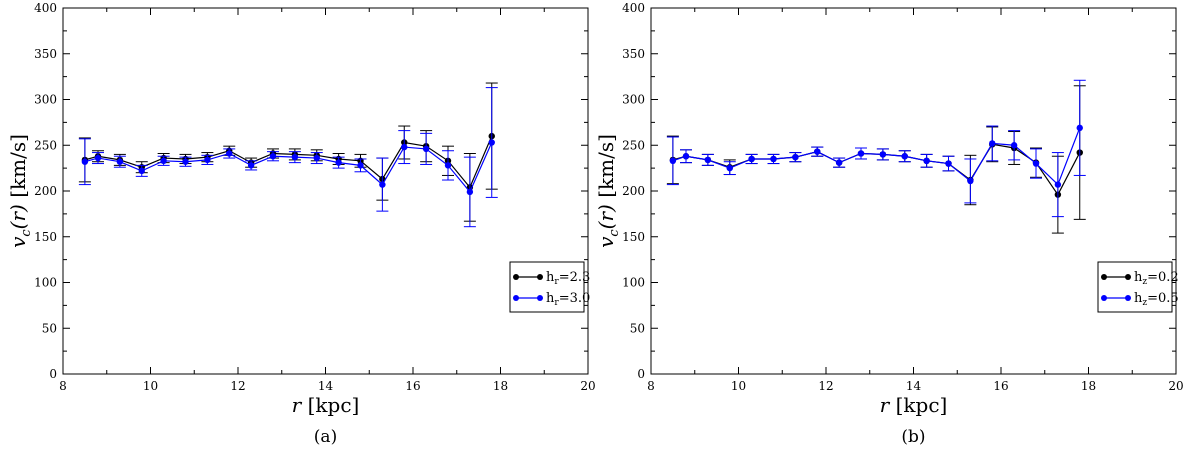 This screenshot has width=1200, height=452. Describe the element at coordinates (914, 386) in the screenshot. I see `chart-b-x-tick-label: 14` at that location.